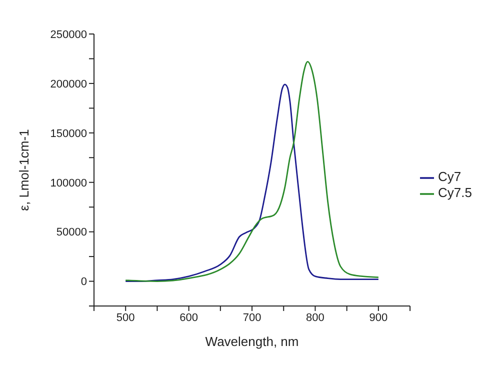  What do you see at coordinates (125, 318) in the screenshot?
I see `x-tick-label: 500` at bounding box center [125, 318].